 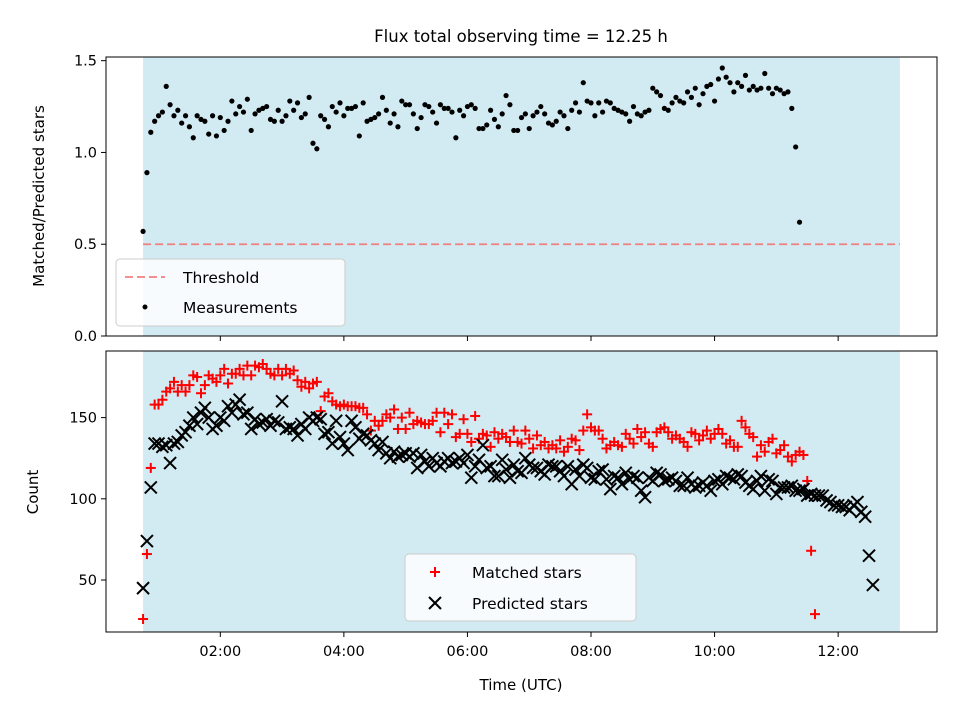 I want to click on x-tick-label: 02:00, so click(x=220, y=652).